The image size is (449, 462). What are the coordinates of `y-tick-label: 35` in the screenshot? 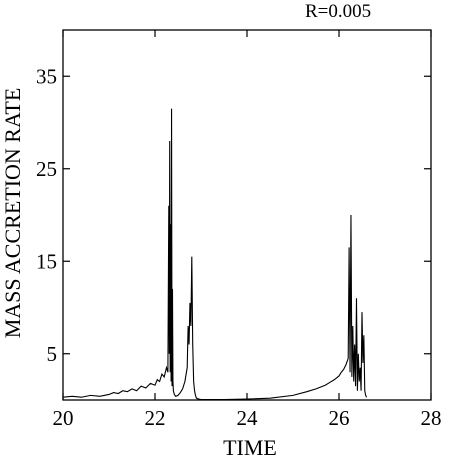 It's located at (46, 76).